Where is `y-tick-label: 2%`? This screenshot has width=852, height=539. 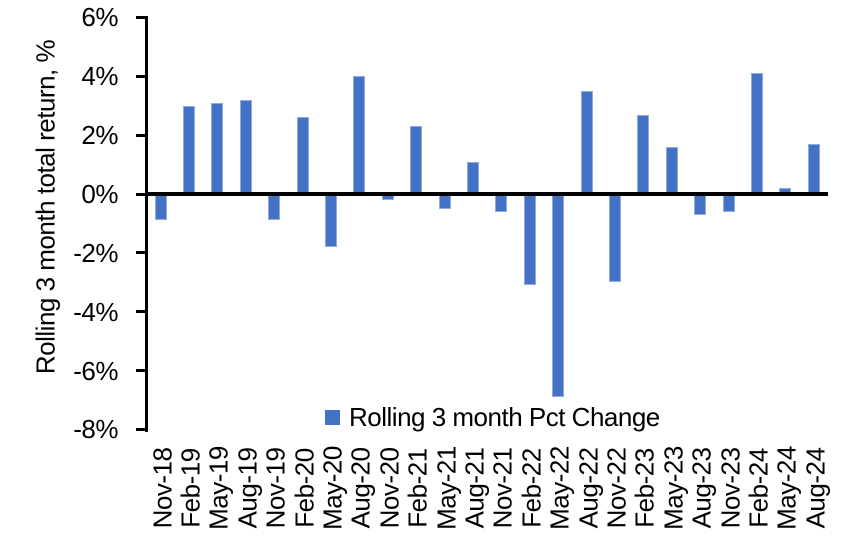
y-tick-label: 2% is located at coordinates (99, 135).